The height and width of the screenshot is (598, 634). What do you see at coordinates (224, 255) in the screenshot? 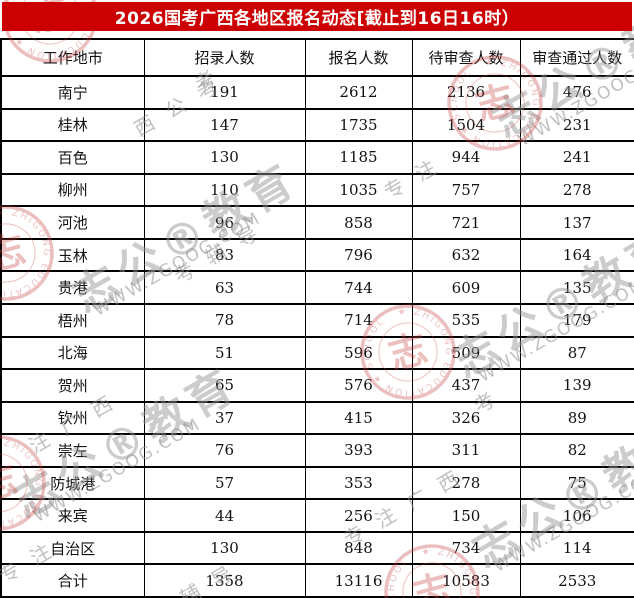
I see `value-cell: 83` at bounding box center [224, 255].